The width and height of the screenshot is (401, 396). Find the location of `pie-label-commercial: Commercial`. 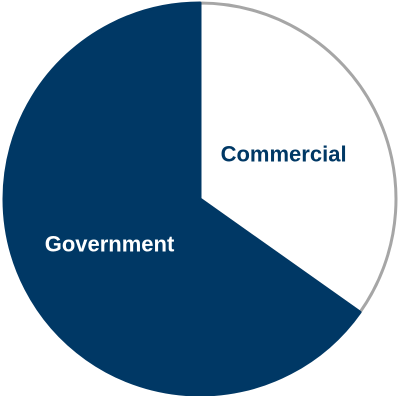

pie-label-commercial: Commercial is located at coordinates (284, 154).